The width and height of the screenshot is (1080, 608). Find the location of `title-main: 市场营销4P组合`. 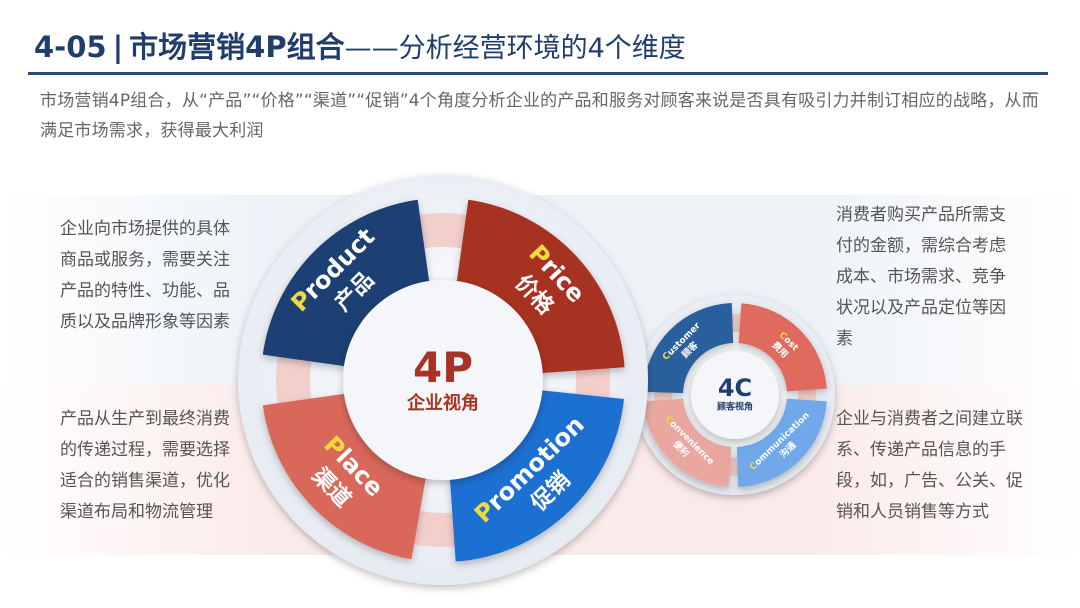

title-main: 市场营销4P组合 is located at coordinates (237, 47).